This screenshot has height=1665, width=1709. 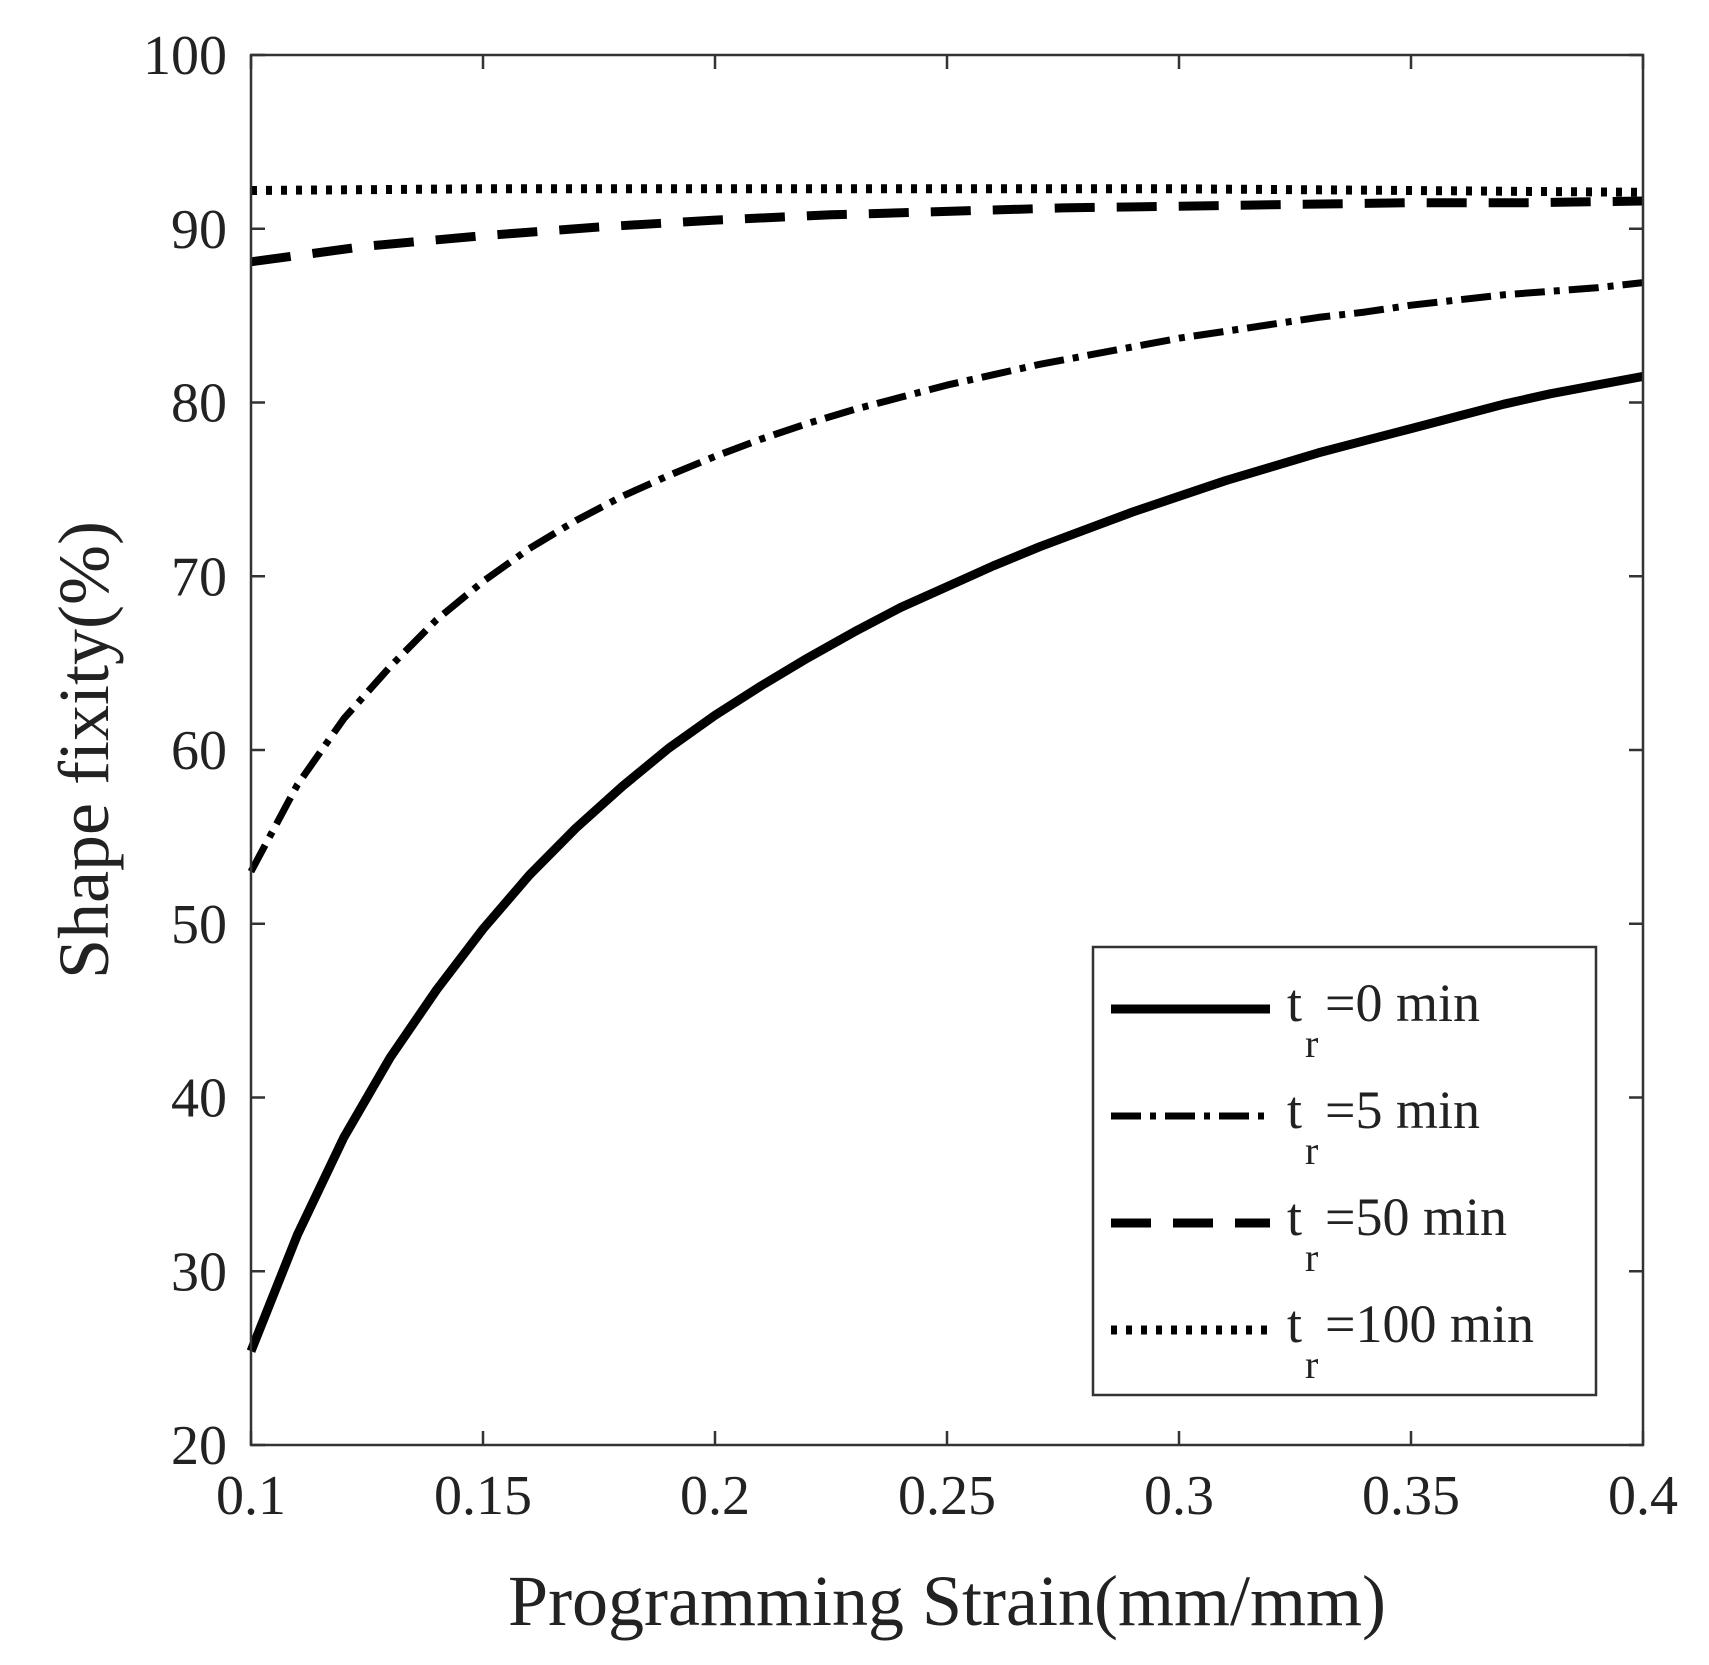 What do you see at coordinates (199, 925) in the screenshot?
I see `y-tick-label: 50` at bounding box center [199, 925].